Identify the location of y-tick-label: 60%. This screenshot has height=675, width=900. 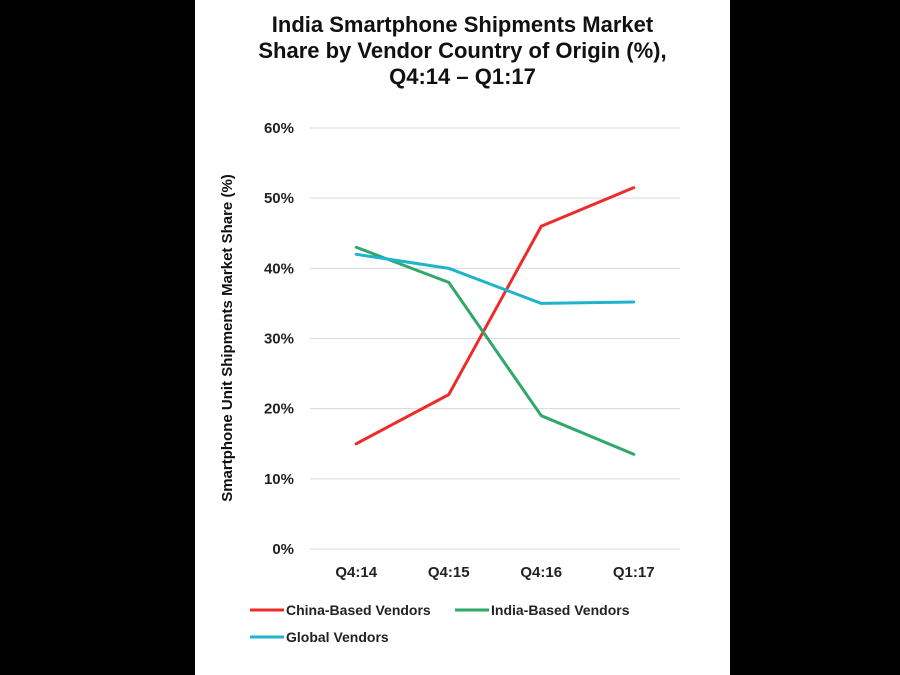
(279, 128).